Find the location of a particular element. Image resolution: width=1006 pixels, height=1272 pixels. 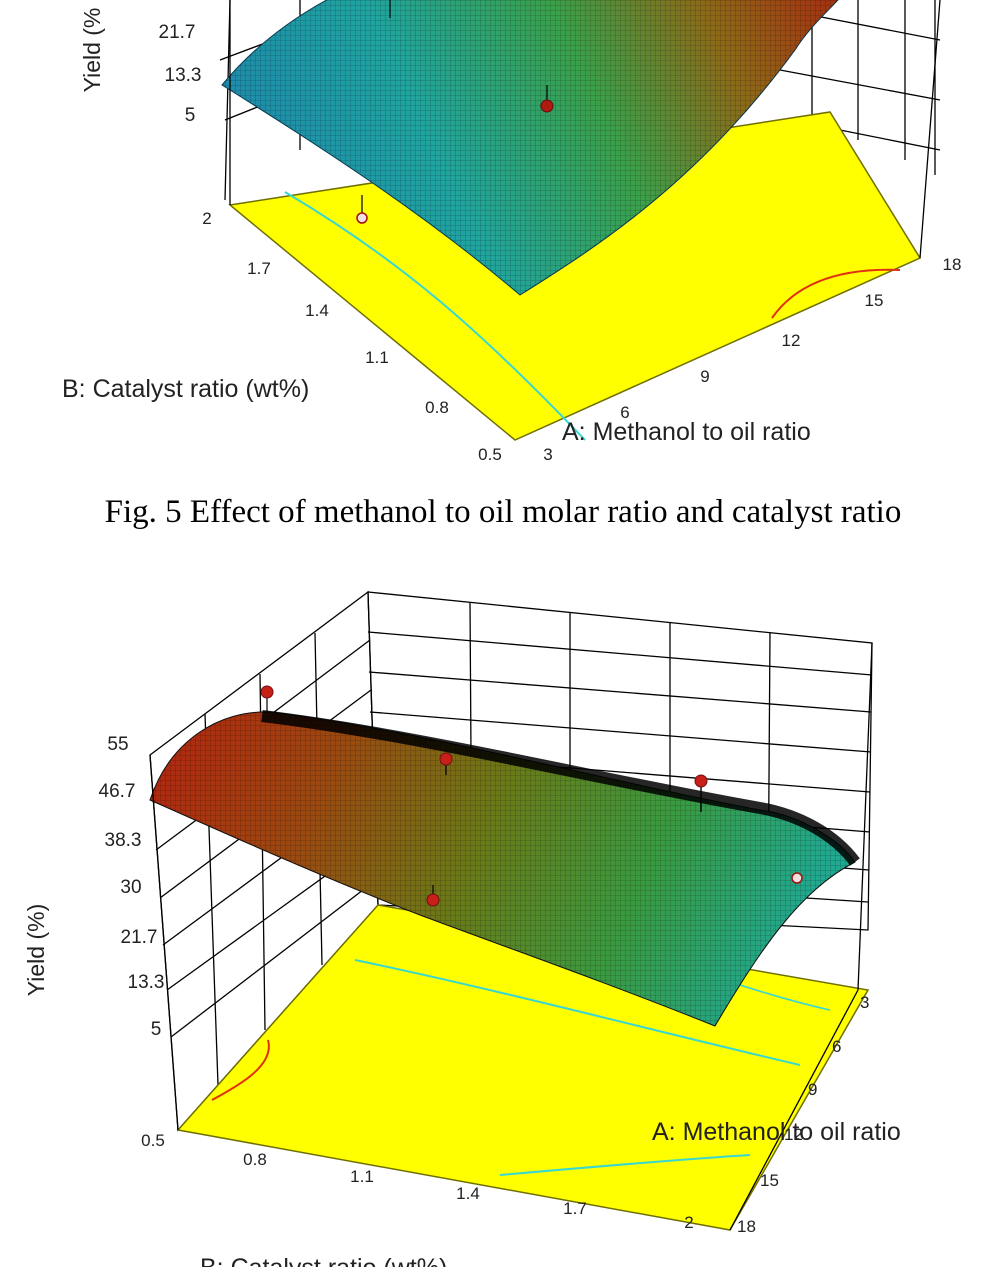

fig5-x-tick: 6 is located at coordinates (624, 412).